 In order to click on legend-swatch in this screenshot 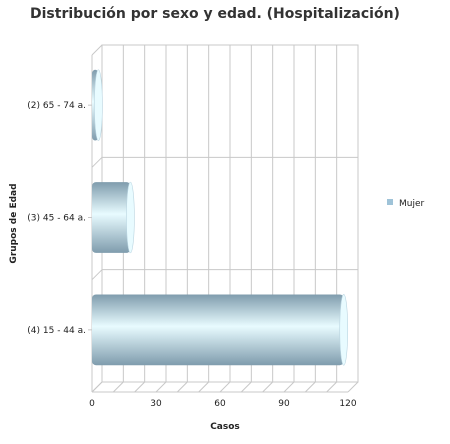, I will do `click(390, 202)`.